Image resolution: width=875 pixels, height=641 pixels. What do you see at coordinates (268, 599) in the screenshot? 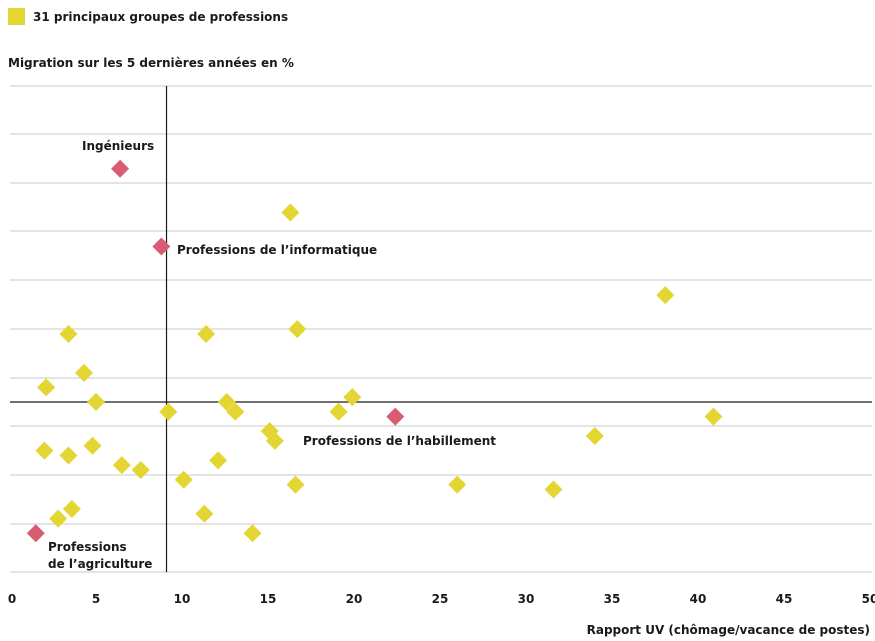
I see `x-tick-label: 15` at bounding box center [268, 599].